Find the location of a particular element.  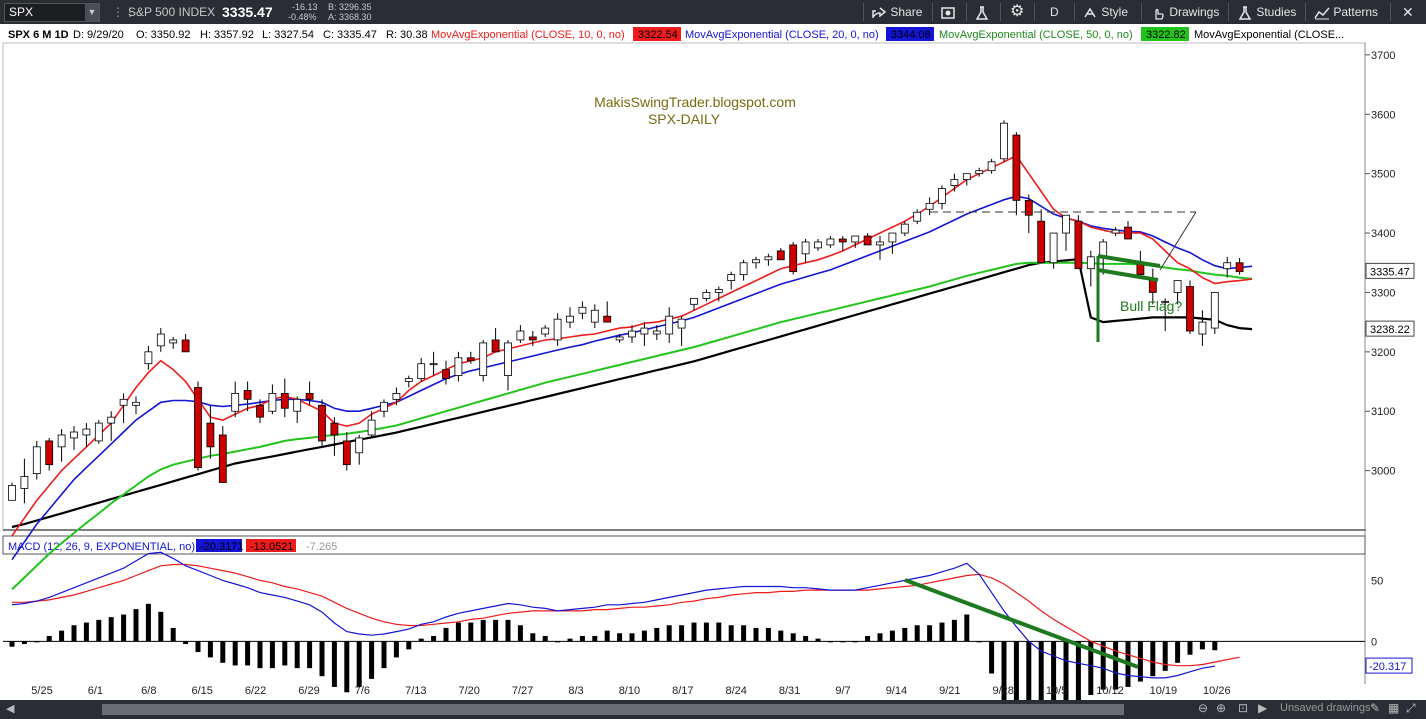

date-tick-label: 10/19 is located at coordinates (1164, 691).